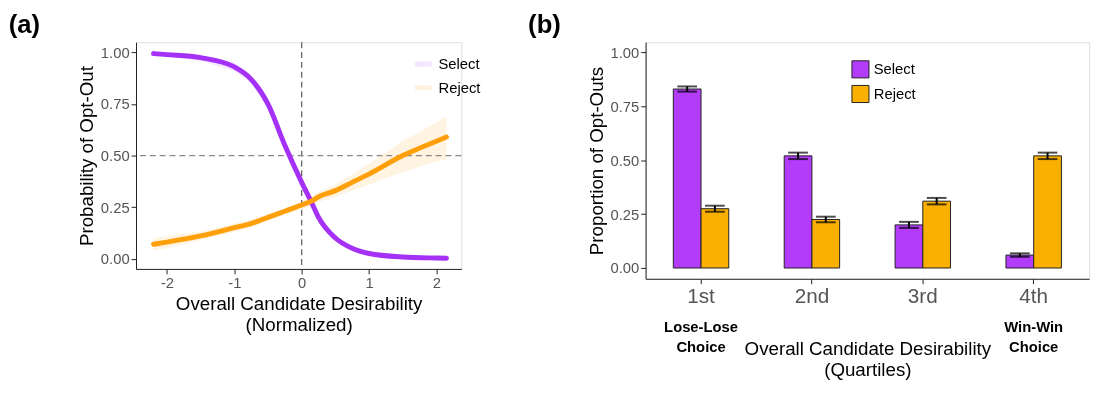  I want to click on x-tick-label: 2, so click(436, 283).